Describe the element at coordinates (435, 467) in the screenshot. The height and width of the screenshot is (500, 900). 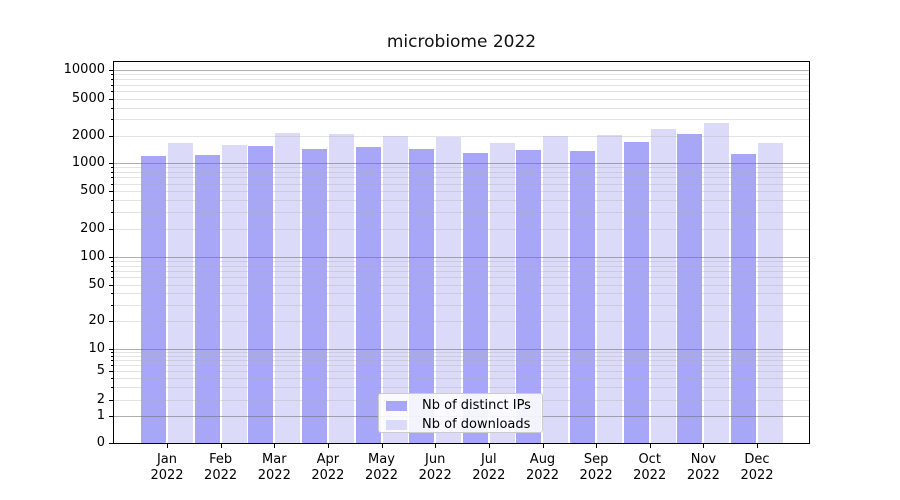
I see `x-tick-label: Jun 2022` at that location.